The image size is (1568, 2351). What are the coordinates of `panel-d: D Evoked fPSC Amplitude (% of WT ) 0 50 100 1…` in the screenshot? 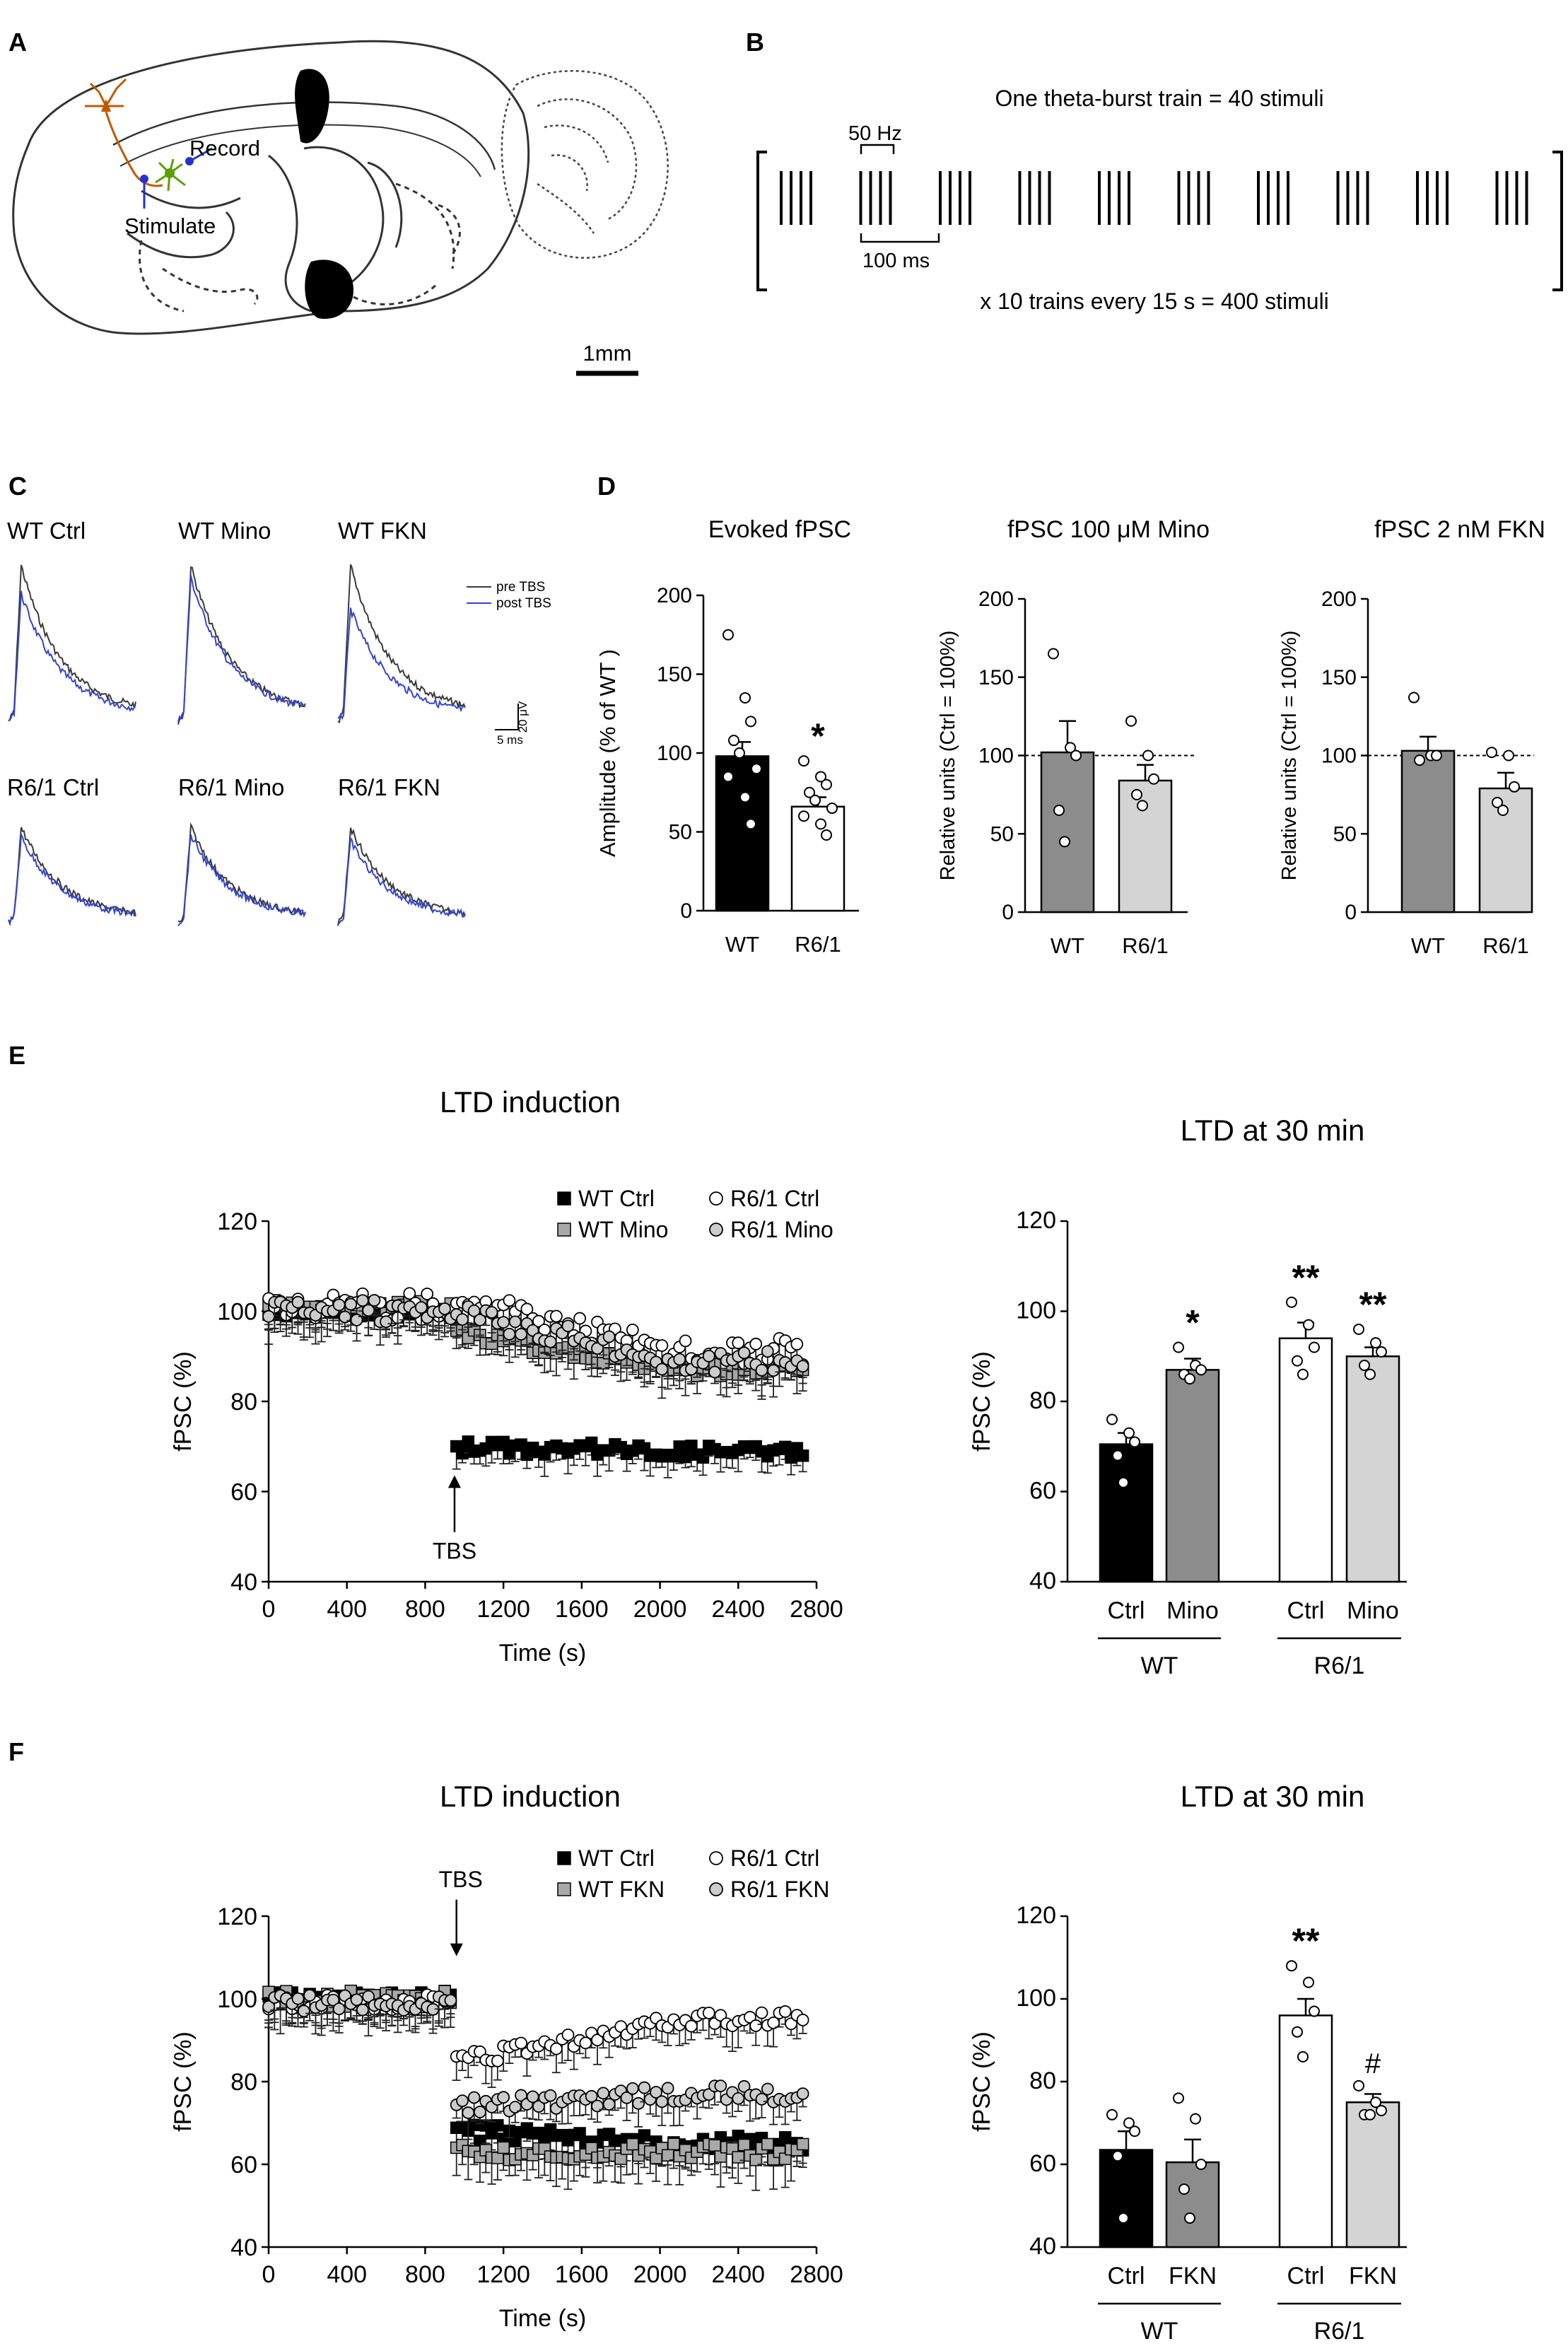 It's located at (1070, 715).